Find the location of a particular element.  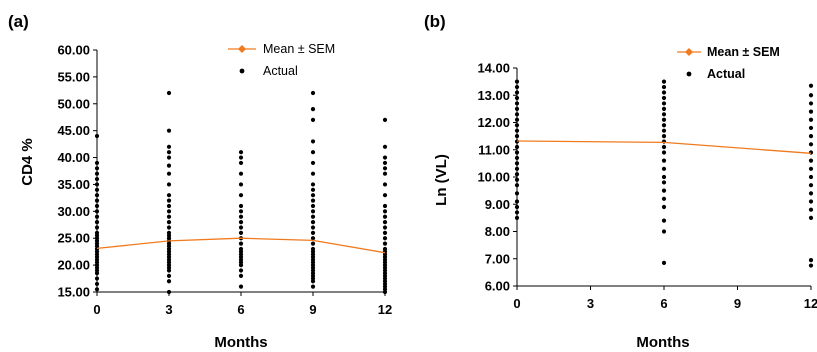

panel-a-x-ticks: 0 3 6 9 12 is located at coordinates (242, 304).